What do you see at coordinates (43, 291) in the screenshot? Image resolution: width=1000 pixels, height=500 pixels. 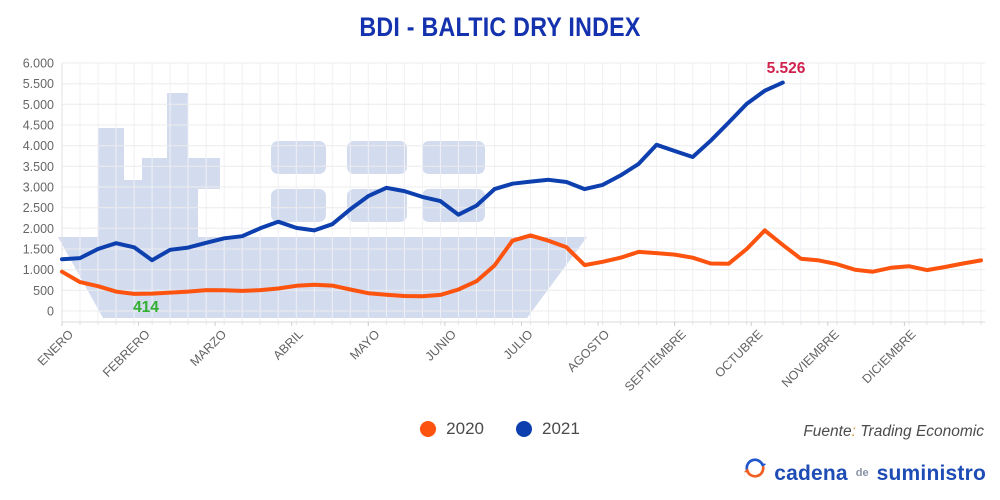 I see `y-axis-label: 500` at bounding box center [43, 291].